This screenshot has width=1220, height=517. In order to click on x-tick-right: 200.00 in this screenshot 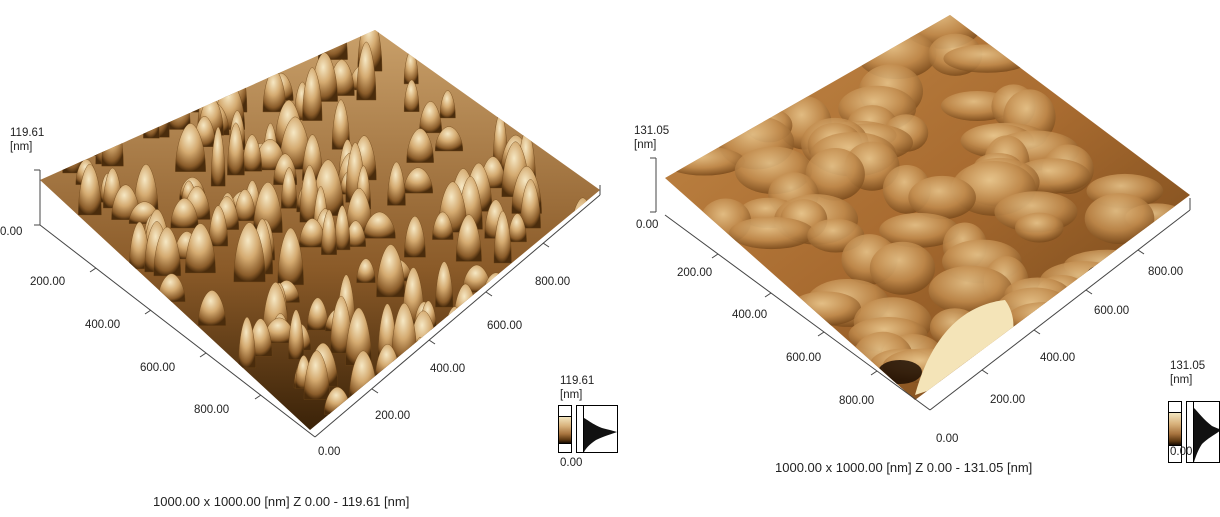, I will do `click(695, 273)`.